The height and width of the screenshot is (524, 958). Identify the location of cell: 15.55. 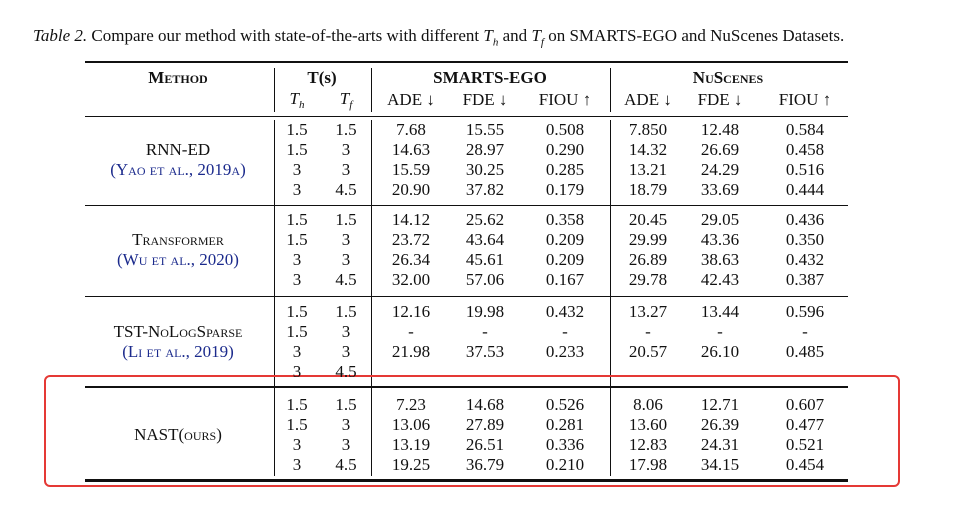
(485, 129).